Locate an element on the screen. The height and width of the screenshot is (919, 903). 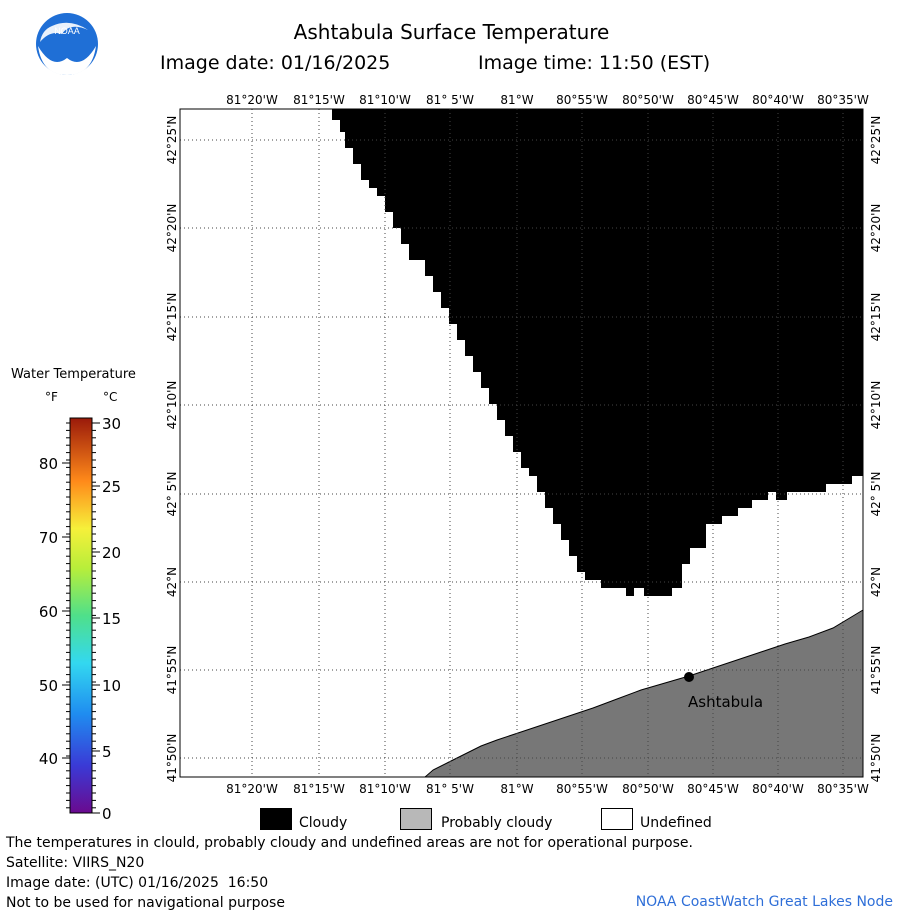
bottom-longitude-label: 81°20'W is located at coordinates (252, 789).